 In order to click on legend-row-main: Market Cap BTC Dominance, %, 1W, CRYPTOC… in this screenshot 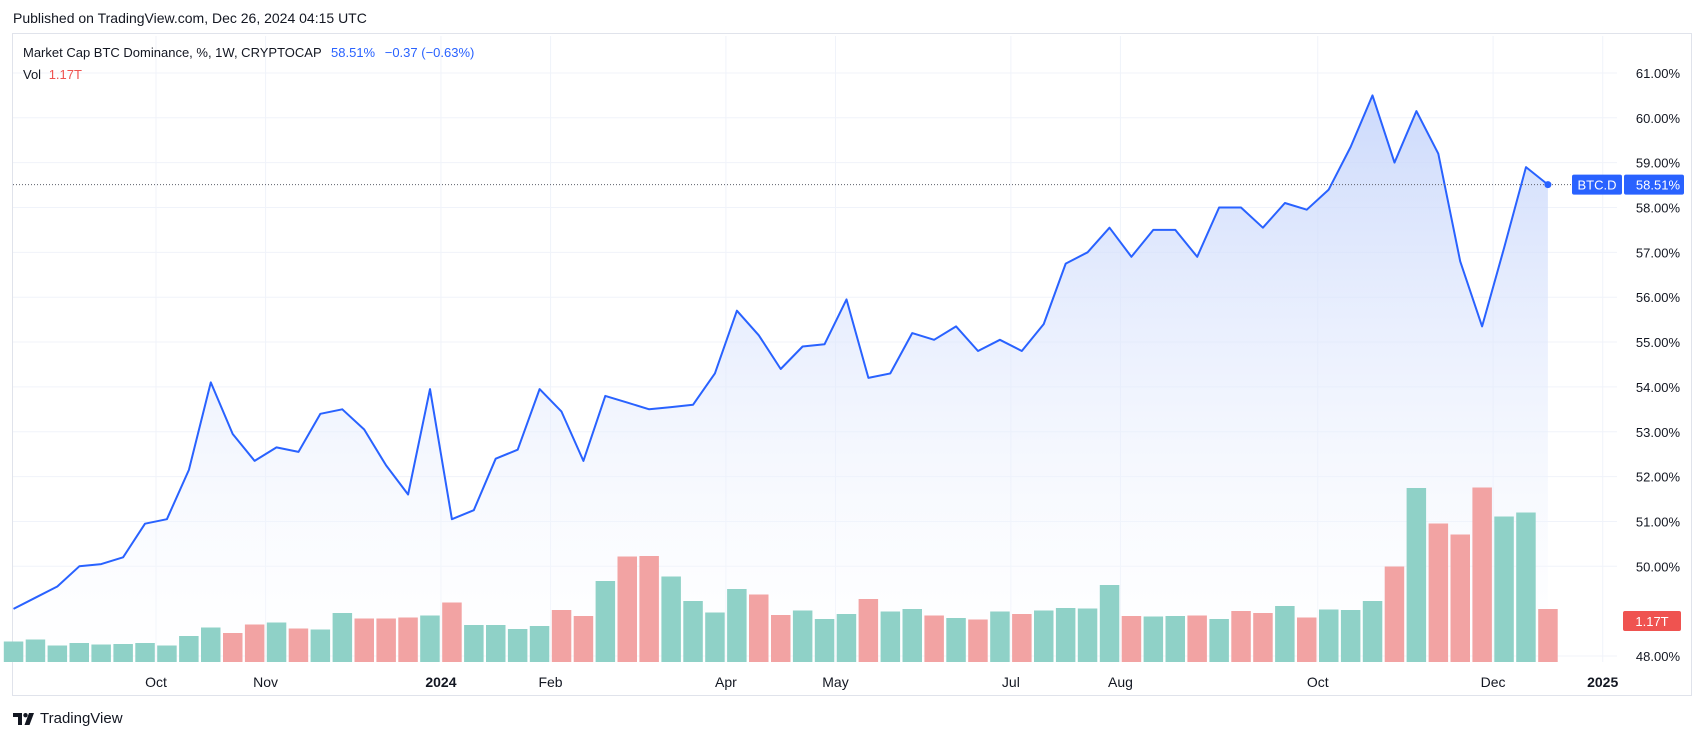, I will do `click(248, 52)`.